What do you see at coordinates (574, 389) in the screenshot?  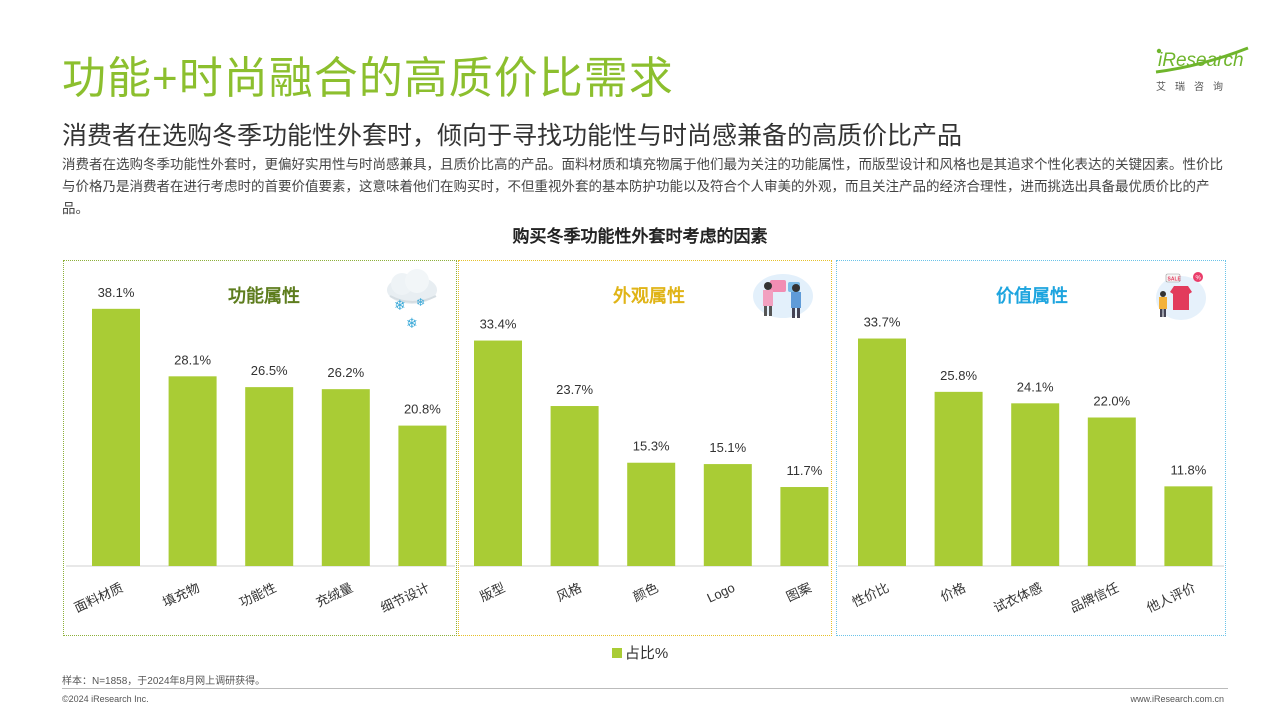 I see `data-label: 23.7%` at bounding box center [574, 389].